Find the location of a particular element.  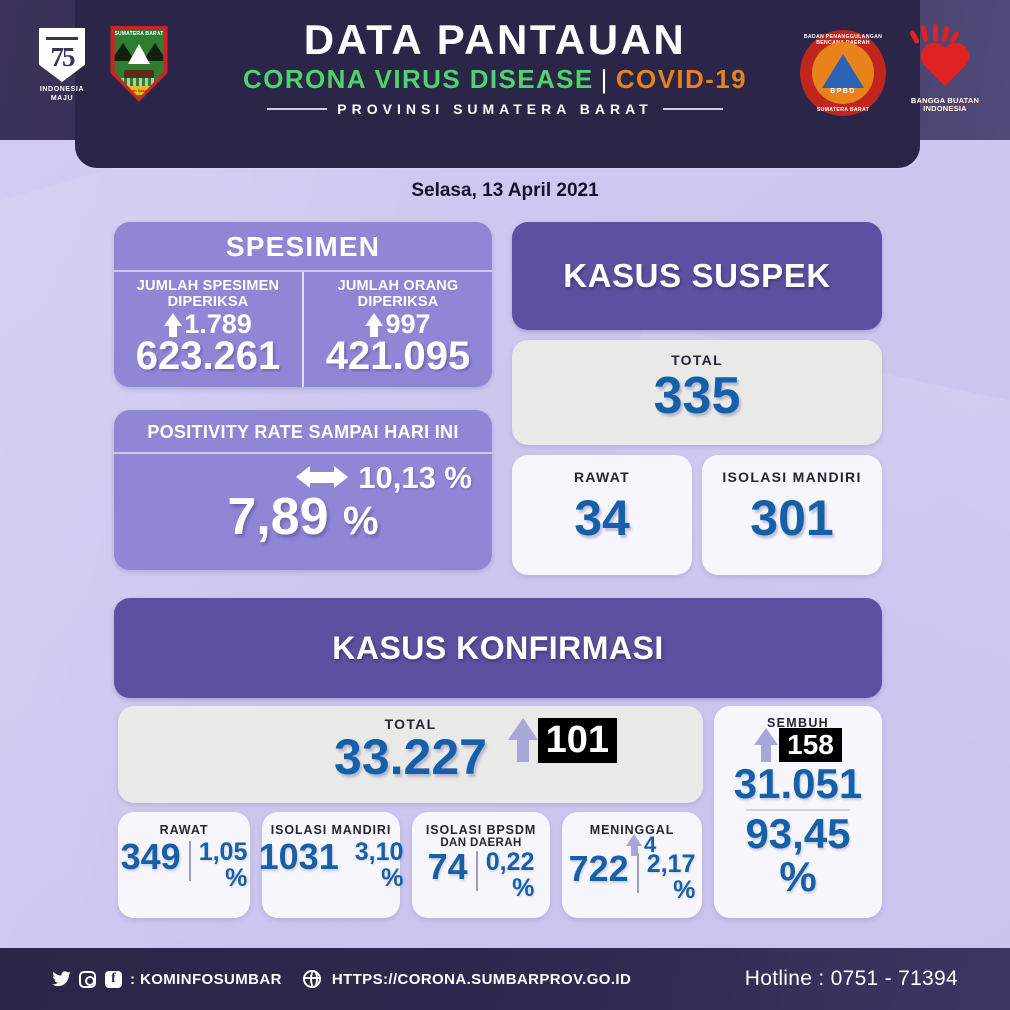

suspek-isolasi-mandiri-card: ISOLASI MANDIRI 301 is located at coordinates (792, 515).